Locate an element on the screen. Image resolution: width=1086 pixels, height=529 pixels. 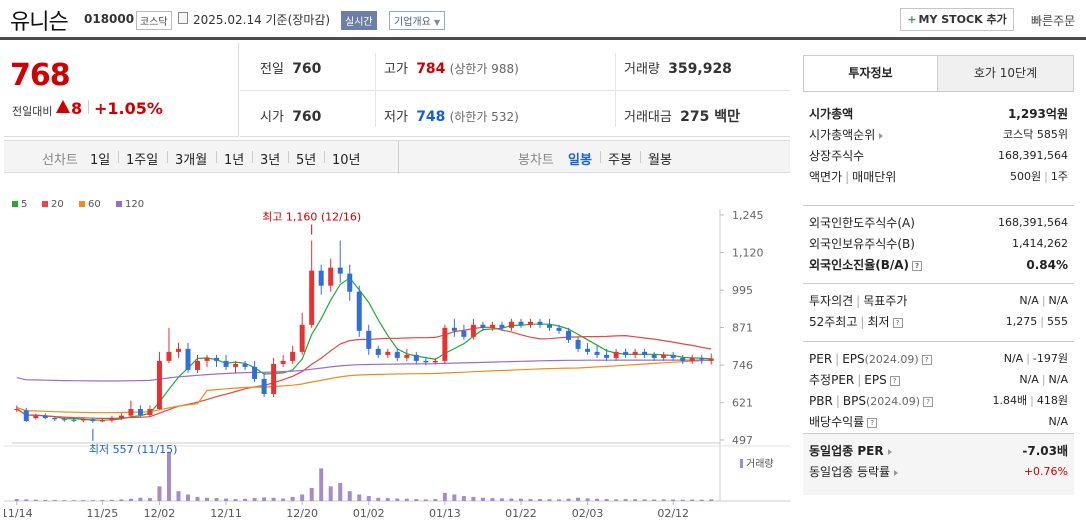
period-1d: 1일 is located at coordinates (100, 160).